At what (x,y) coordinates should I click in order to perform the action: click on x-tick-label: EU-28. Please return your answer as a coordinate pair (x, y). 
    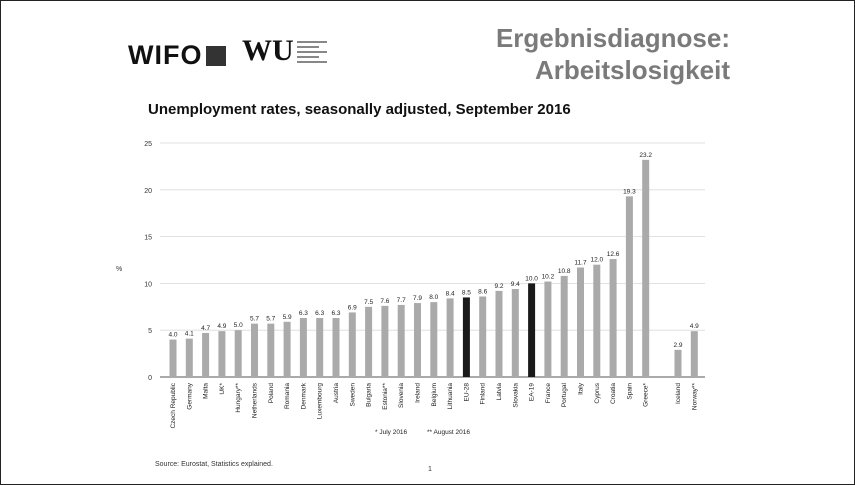
    Looking at the image, I should click on (466, 392).